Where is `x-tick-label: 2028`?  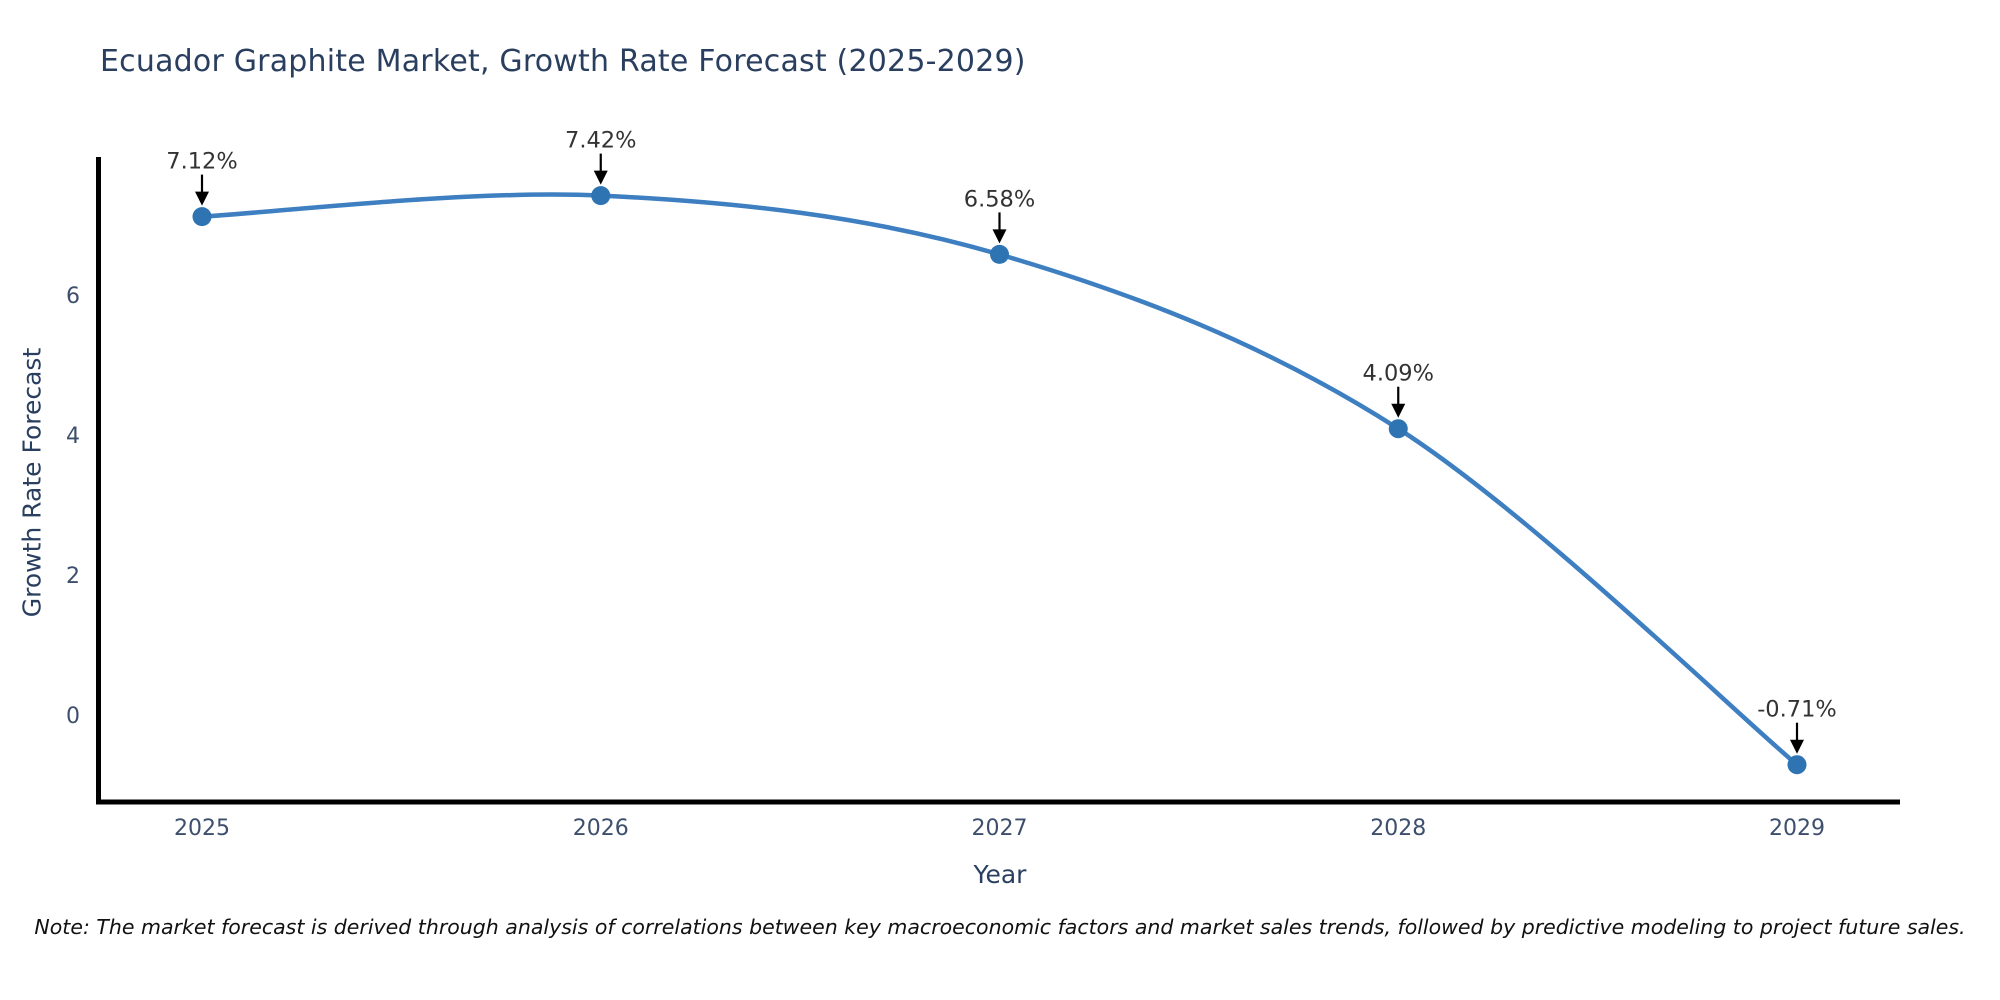
x-tick-label: 2028 is located at coordinates (1398, 828).